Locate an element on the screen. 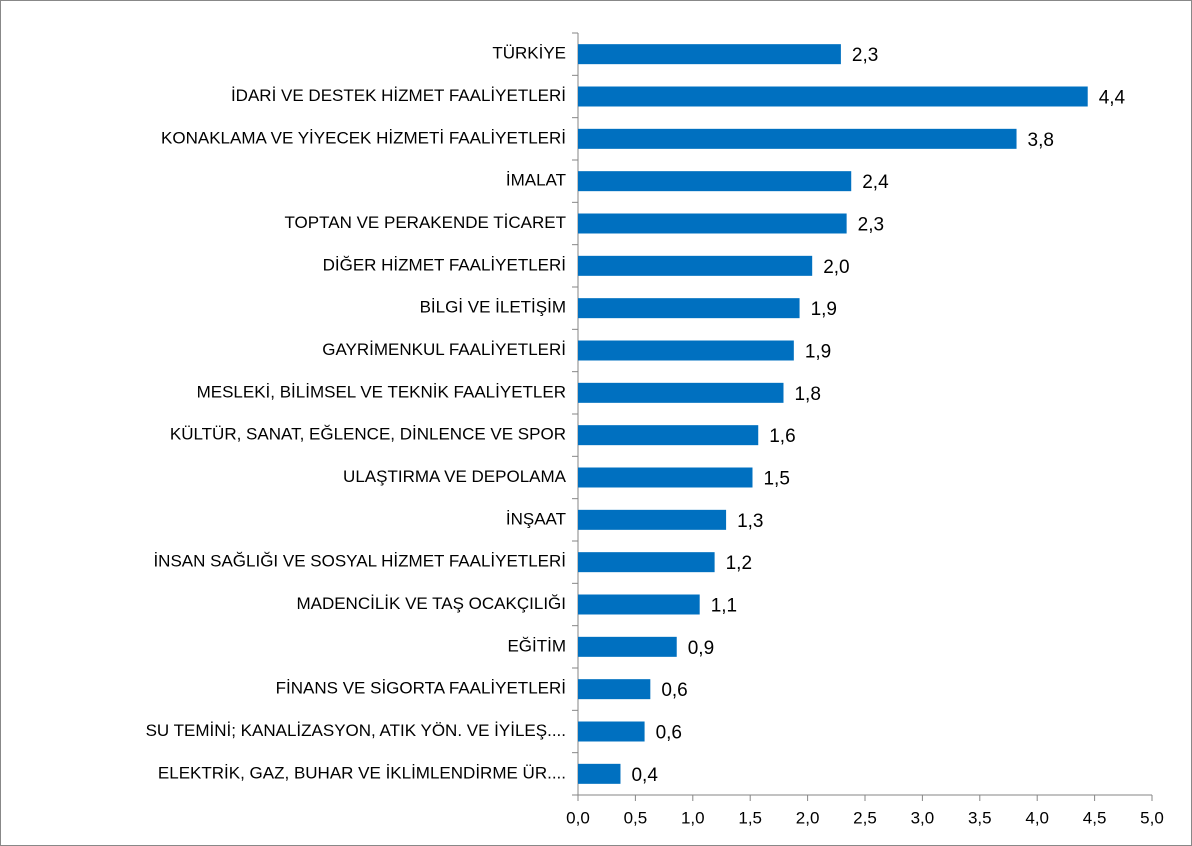  category-label: MADENCİLİK VE TAŞ OCAKÇILIĞI is located at coordinates (431, 603).